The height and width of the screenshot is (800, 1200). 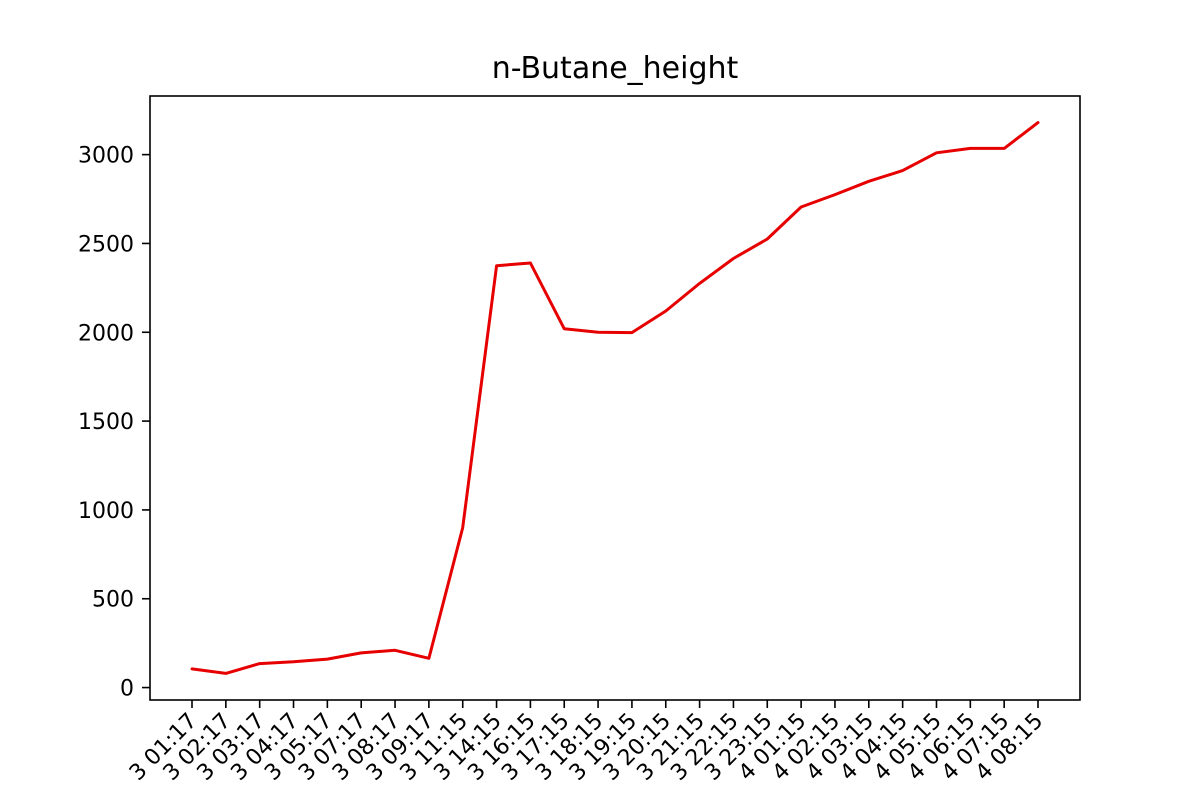 What do you see at coordinates (113, 600) in the screenshot?
I see `y-tick-label: 500` at bounding box center [113, 600].